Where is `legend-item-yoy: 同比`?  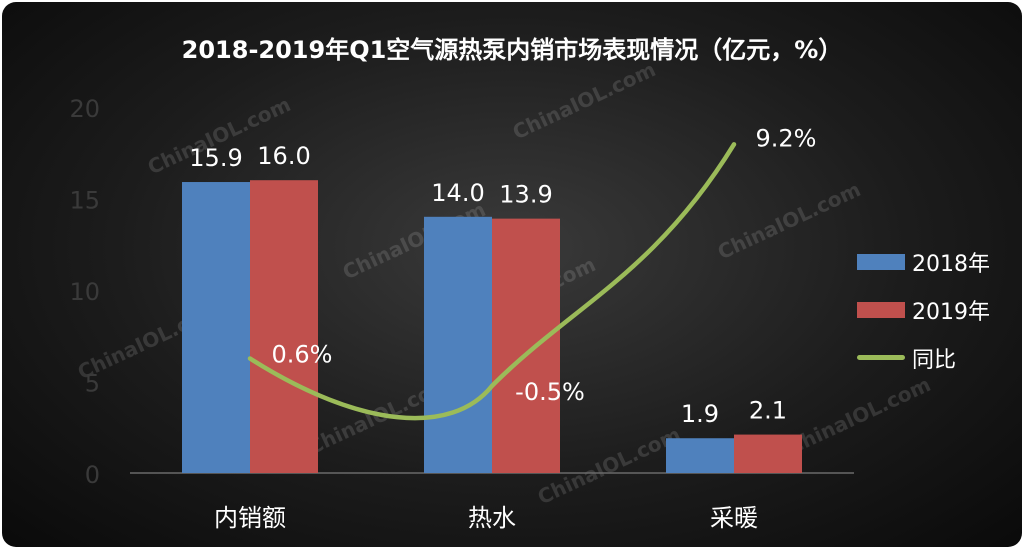
legend-item-yoy: 同比 is located at coordinates (939, 358).